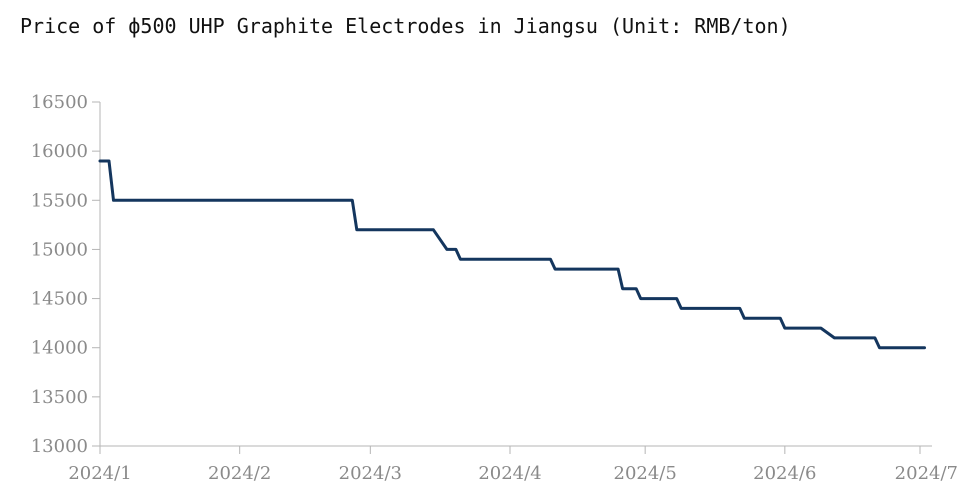 This screenshot has width=960, height=502. Describe the element at coordinates (59, 397) in the screenshot. I see `y-tick-label: 13500` at that location.